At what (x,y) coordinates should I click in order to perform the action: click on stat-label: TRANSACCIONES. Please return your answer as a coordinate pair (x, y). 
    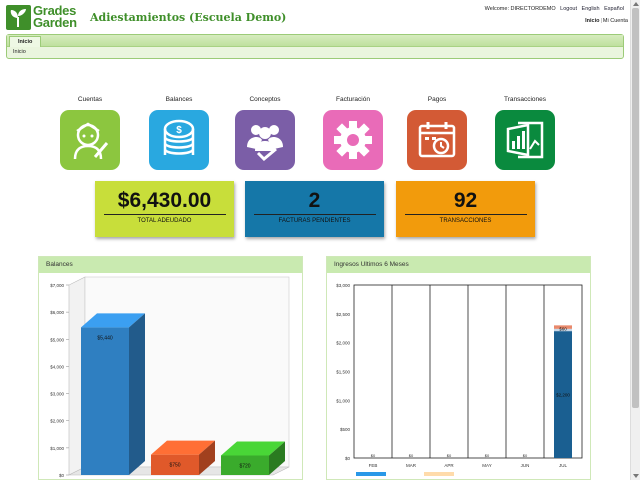
    Looking at the image, I should click on (465, 221).